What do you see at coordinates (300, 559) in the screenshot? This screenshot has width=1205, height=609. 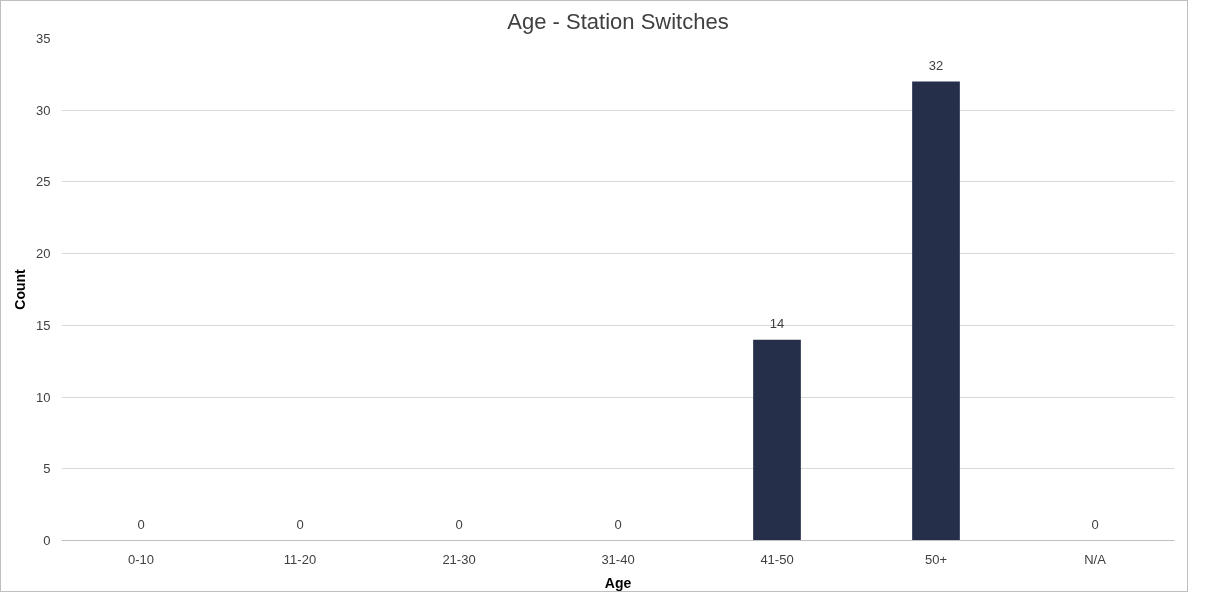 I see `x-tick-label: 11-20` at bounding box center [300, 559].